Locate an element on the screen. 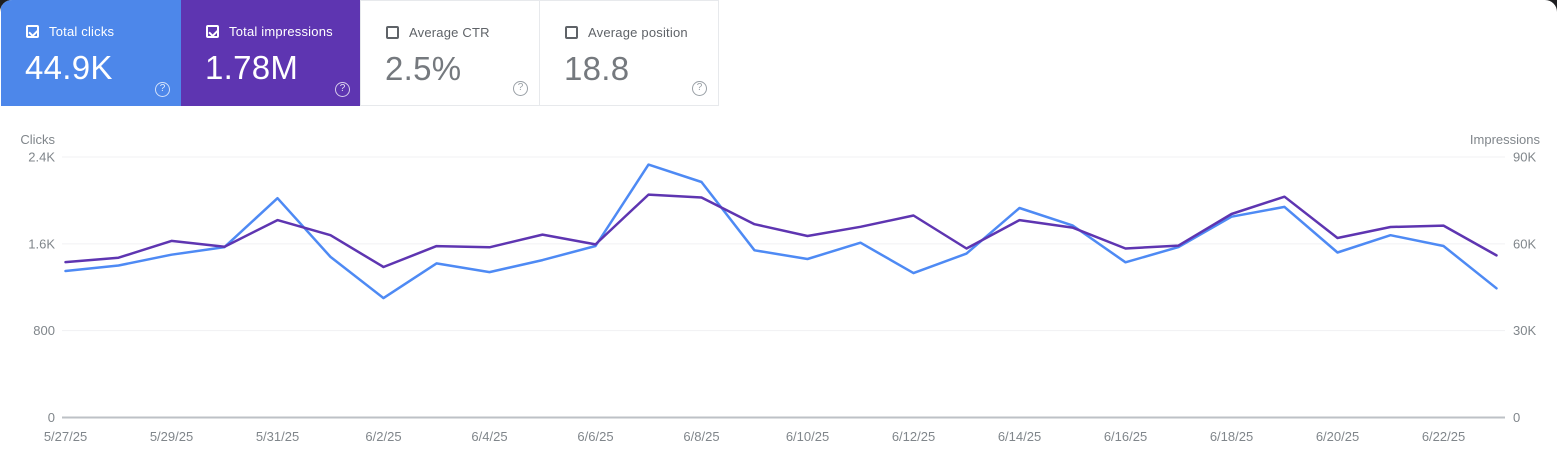  date-tick-label: 6/22/25 is located at coordinates (1443, 436).